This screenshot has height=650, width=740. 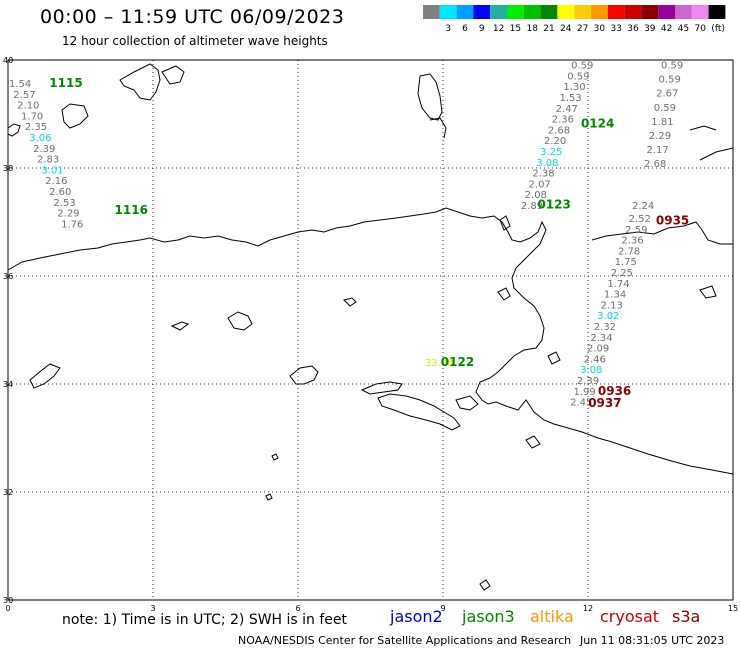 What do you see at coordinates (657, 150) in the screenshot?
I see `wave-height-value: 2.17` at bounding box center [657, 150].